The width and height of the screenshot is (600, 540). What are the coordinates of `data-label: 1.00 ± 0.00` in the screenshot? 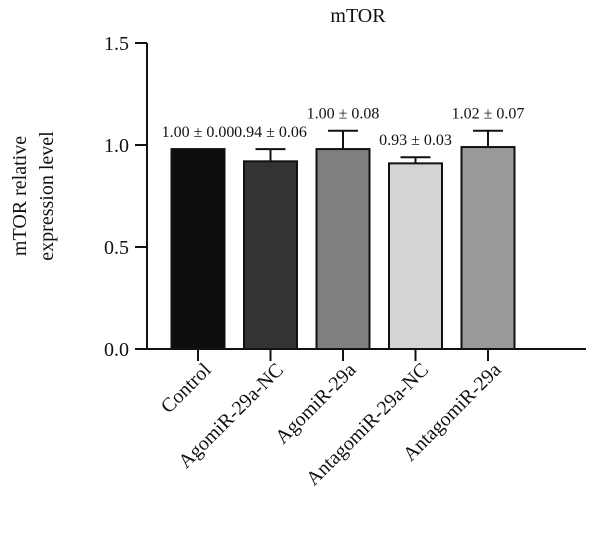 It's located at (198, 132).